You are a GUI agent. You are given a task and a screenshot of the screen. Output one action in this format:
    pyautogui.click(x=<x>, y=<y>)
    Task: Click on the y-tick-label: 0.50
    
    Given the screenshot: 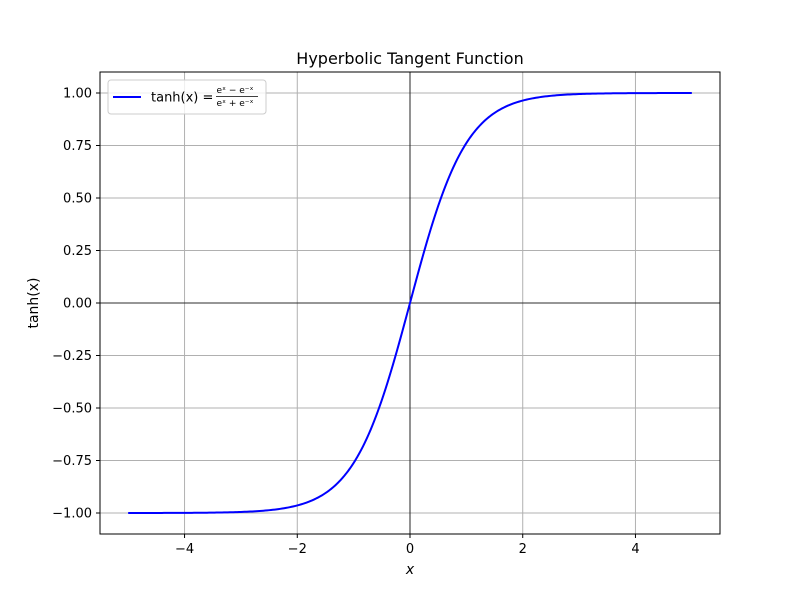 What is the action you would take?
    pyautogui.click(x=77, y=199)
    